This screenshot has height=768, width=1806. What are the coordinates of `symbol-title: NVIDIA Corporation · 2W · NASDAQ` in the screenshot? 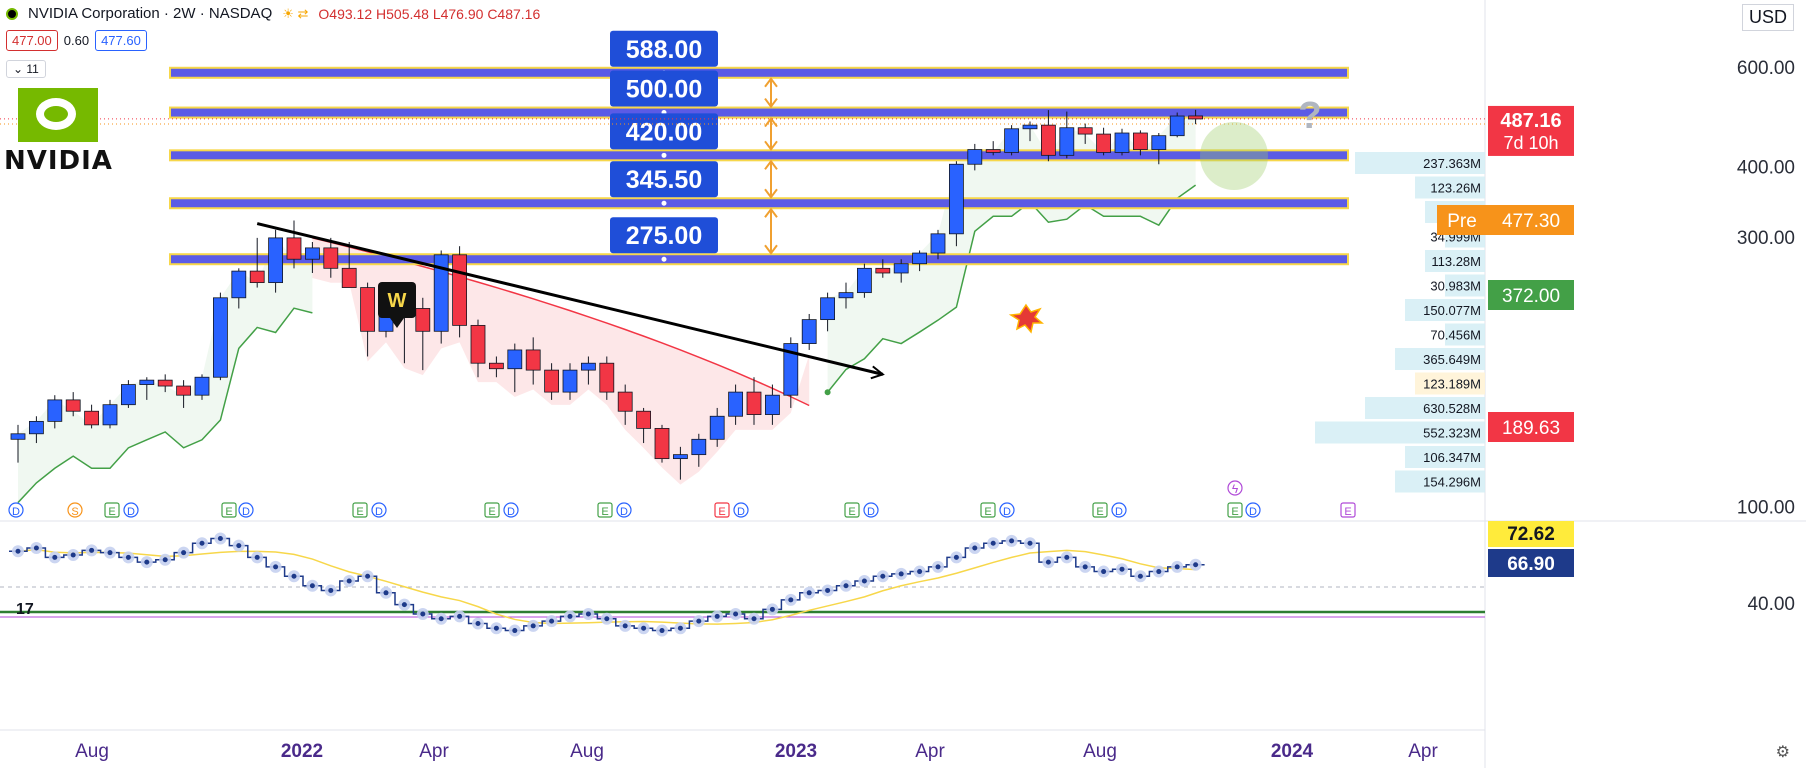 It's located at (150, 13).